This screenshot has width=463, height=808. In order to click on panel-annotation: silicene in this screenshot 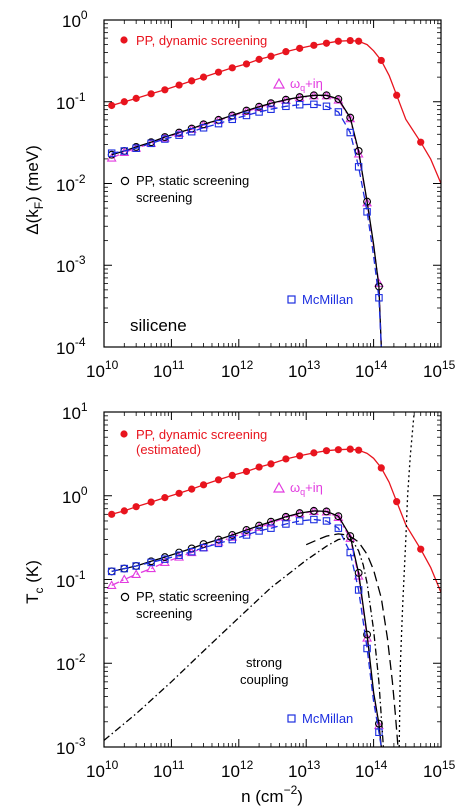, I will do `click(158, 325)`.